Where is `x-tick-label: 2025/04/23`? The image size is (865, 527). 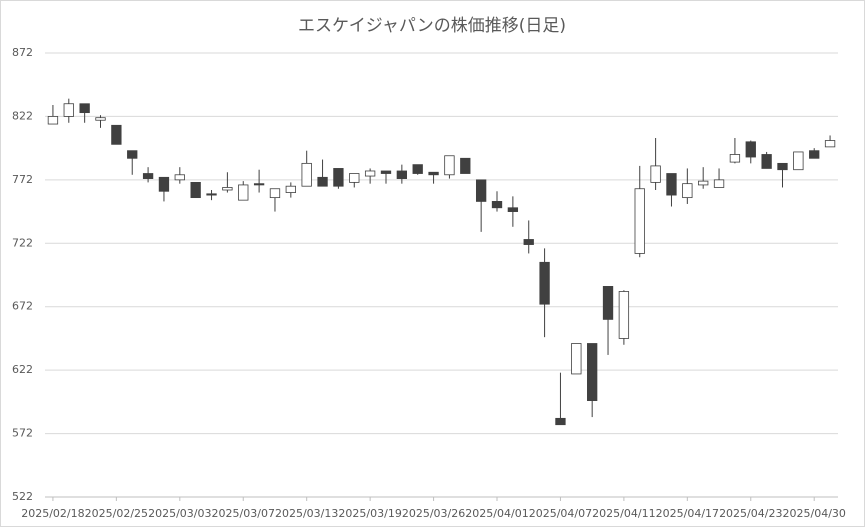 x-tick-label: 2025/04/23 is located at coordinates (750, 513).